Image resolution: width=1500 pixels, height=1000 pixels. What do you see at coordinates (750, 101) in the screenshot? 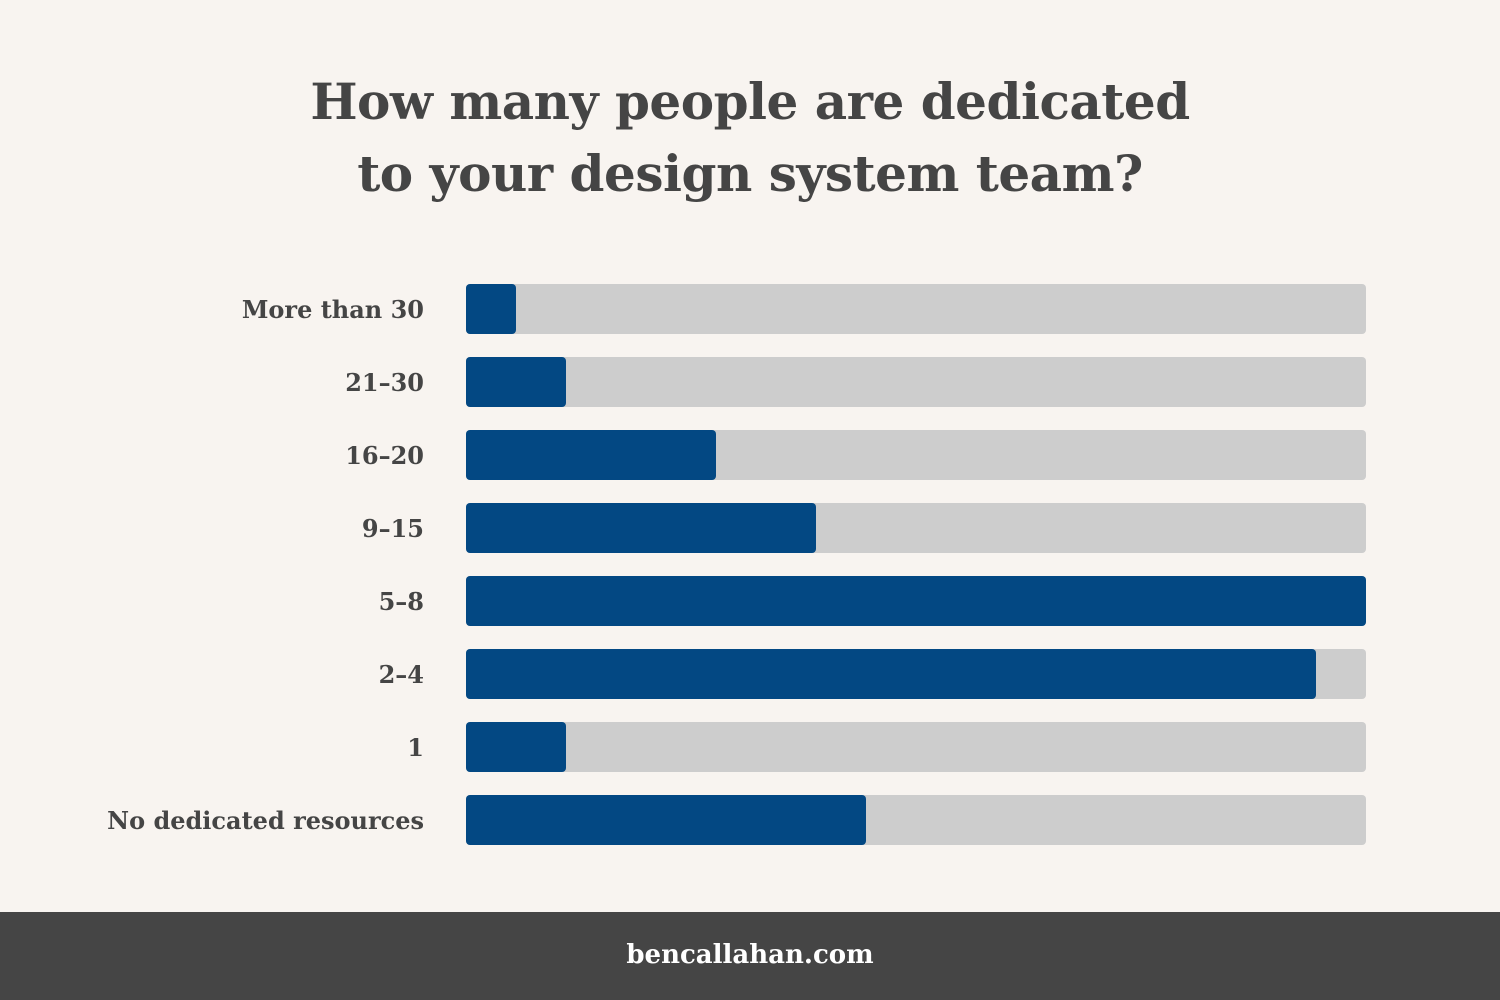
I see `chart-title-line-1: How many people are dedicated` at bounding box center [750, 101].